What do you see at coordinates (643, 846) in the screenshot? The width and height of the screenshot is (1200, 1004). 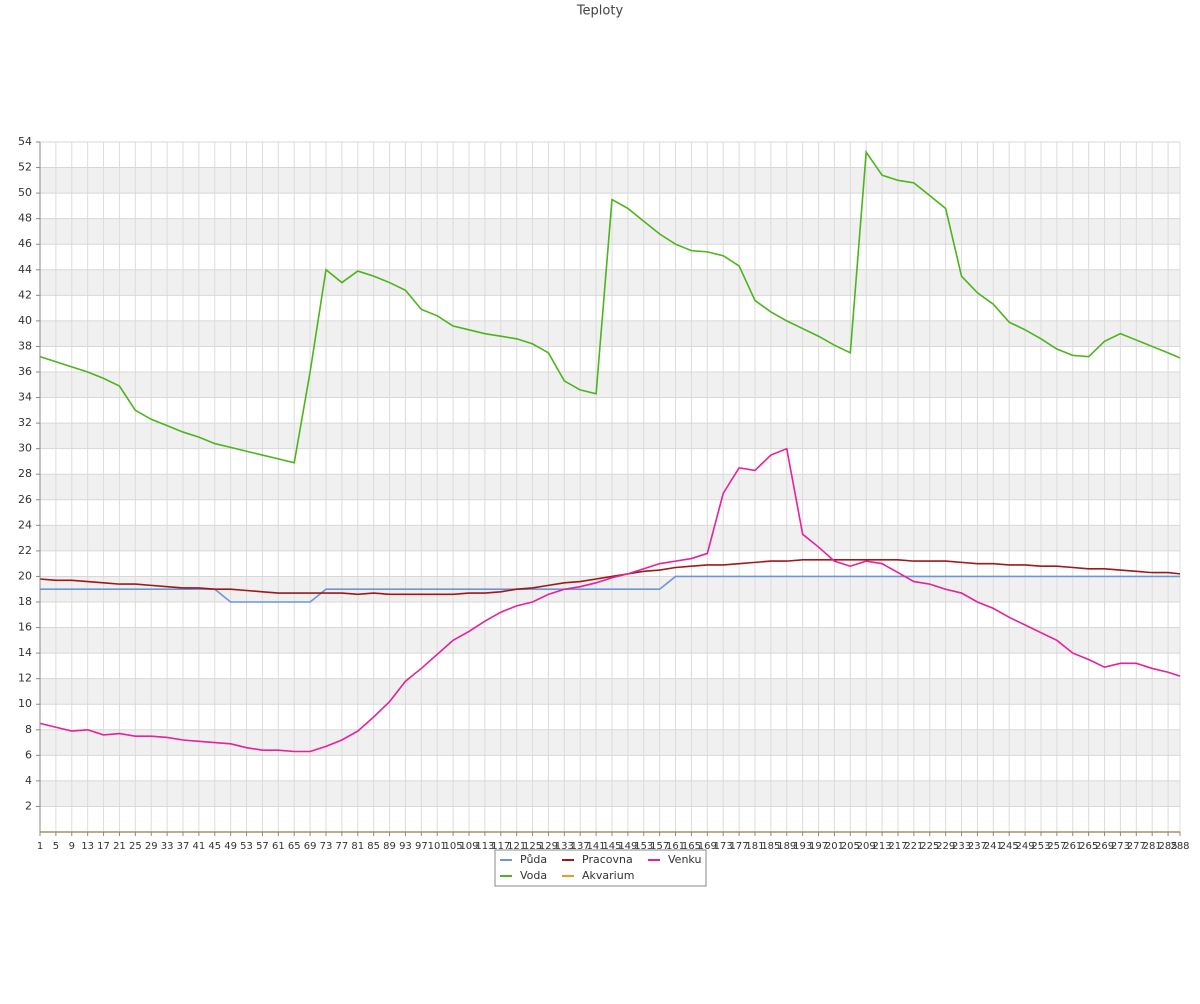 I see `x-tick-label: 153` at bounding box center [643, 846].